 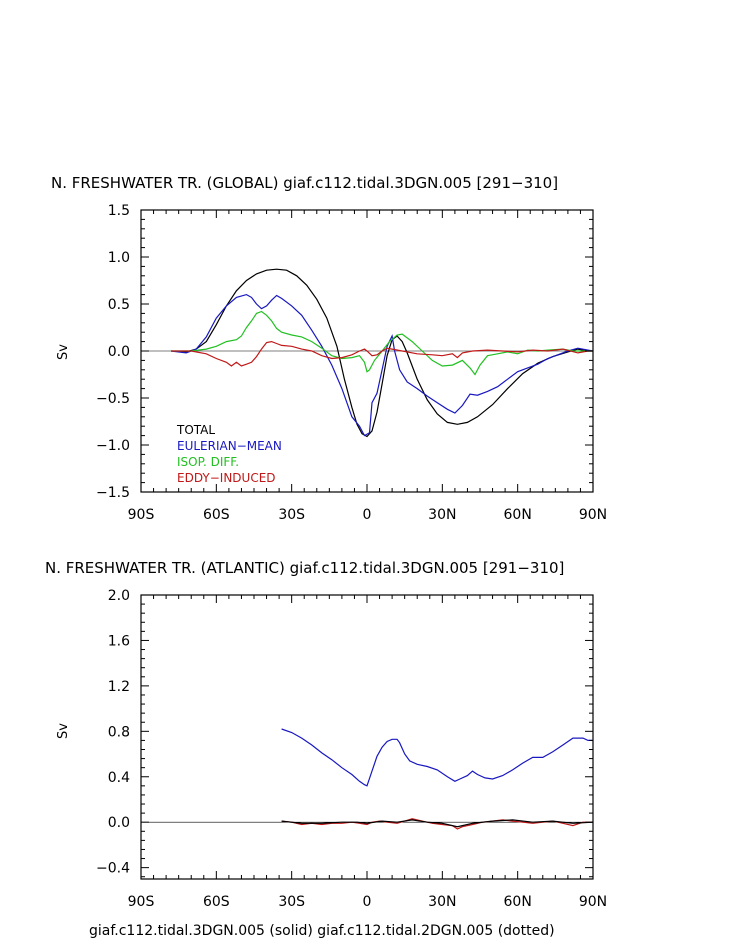 What do you see at coordinates (113, 869) in the screenshot?
I see `atlantic-y-tick-label: −0.4` at bounding box center [113, 869].